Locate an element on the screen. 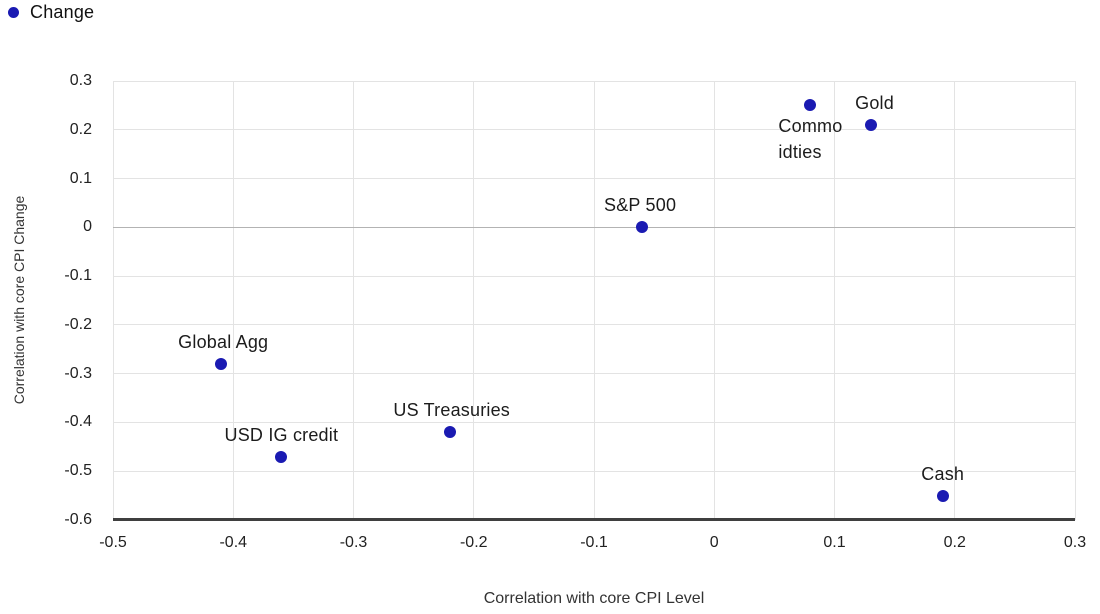  data-point-us-treasuries is located at coordinates (449, 432).